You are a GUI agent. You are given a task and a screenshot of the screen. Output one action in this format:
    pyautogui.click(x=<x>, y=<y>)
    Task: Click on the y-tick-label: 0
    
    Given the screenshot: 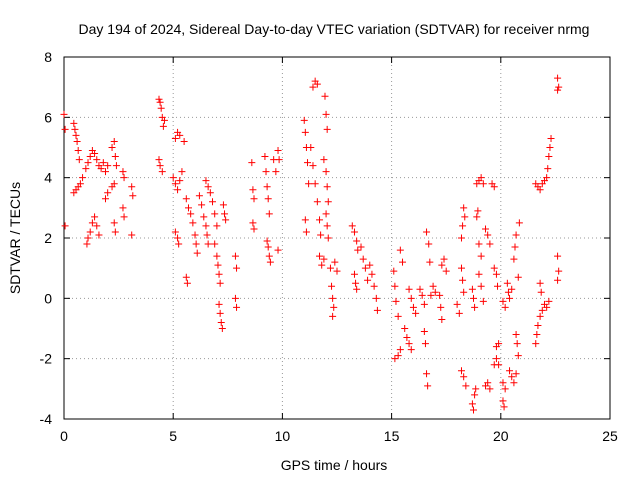 What is the action you would take?
    pyautogui.click(x=48, y=298)
    